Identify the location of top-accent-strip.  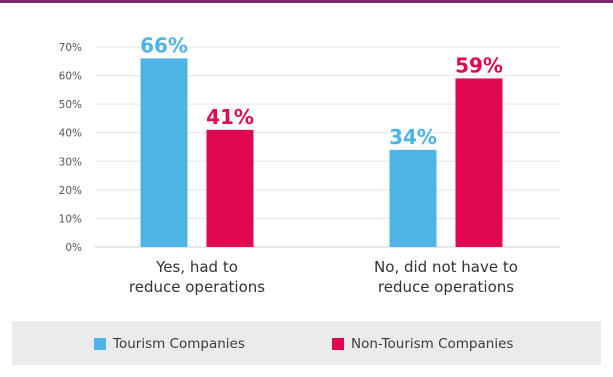
(306, 1).